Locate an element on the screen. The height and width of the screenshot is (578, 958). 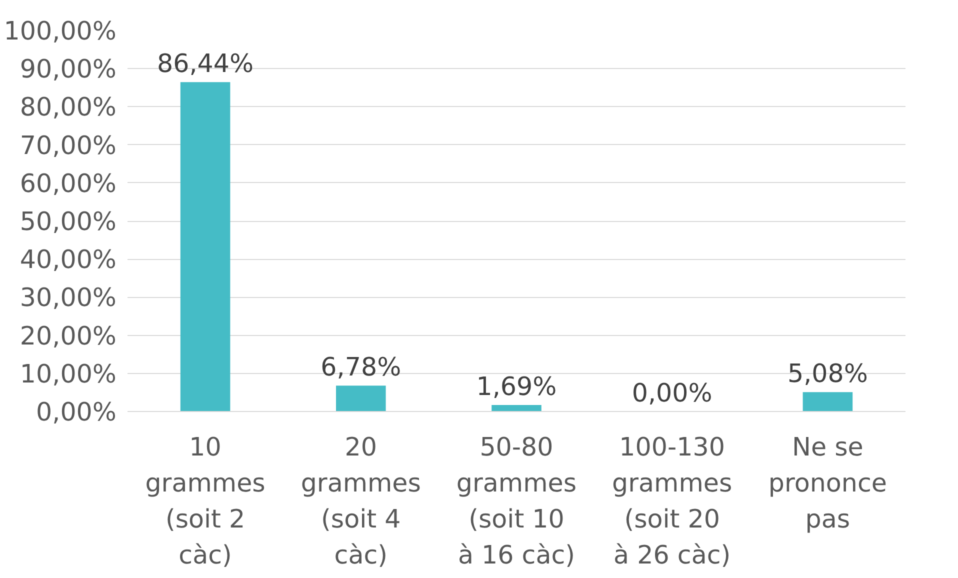
y-tick-label: 80,00% is located at coordinates (68, 107).